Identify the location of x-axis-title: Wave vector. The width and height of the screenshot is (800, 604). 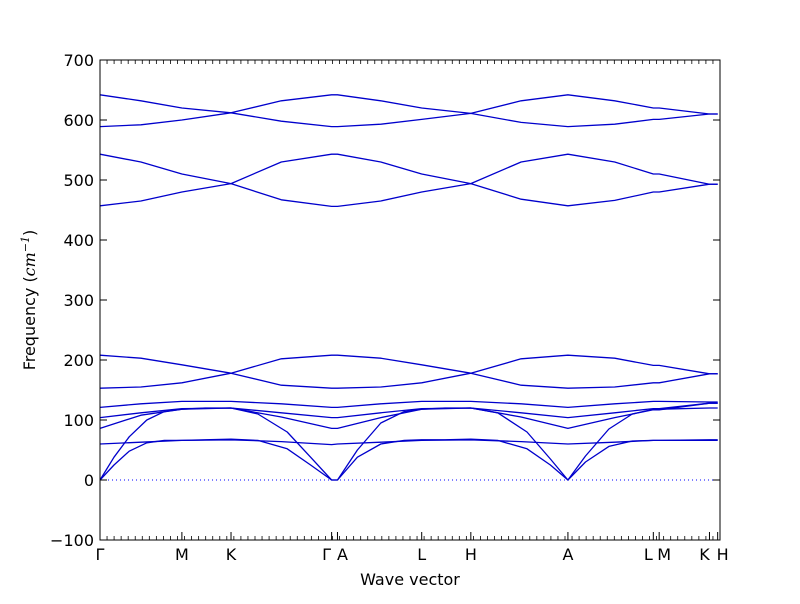
(410, 579).